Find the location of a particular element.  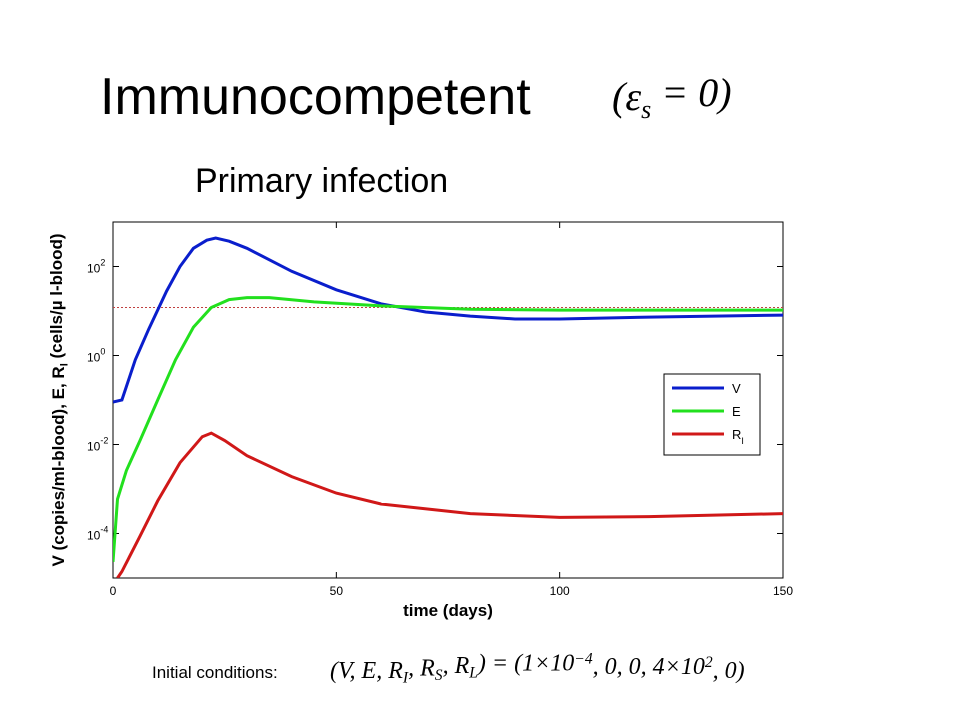

formula-part: = 0) is located at coordinates (691, 92).